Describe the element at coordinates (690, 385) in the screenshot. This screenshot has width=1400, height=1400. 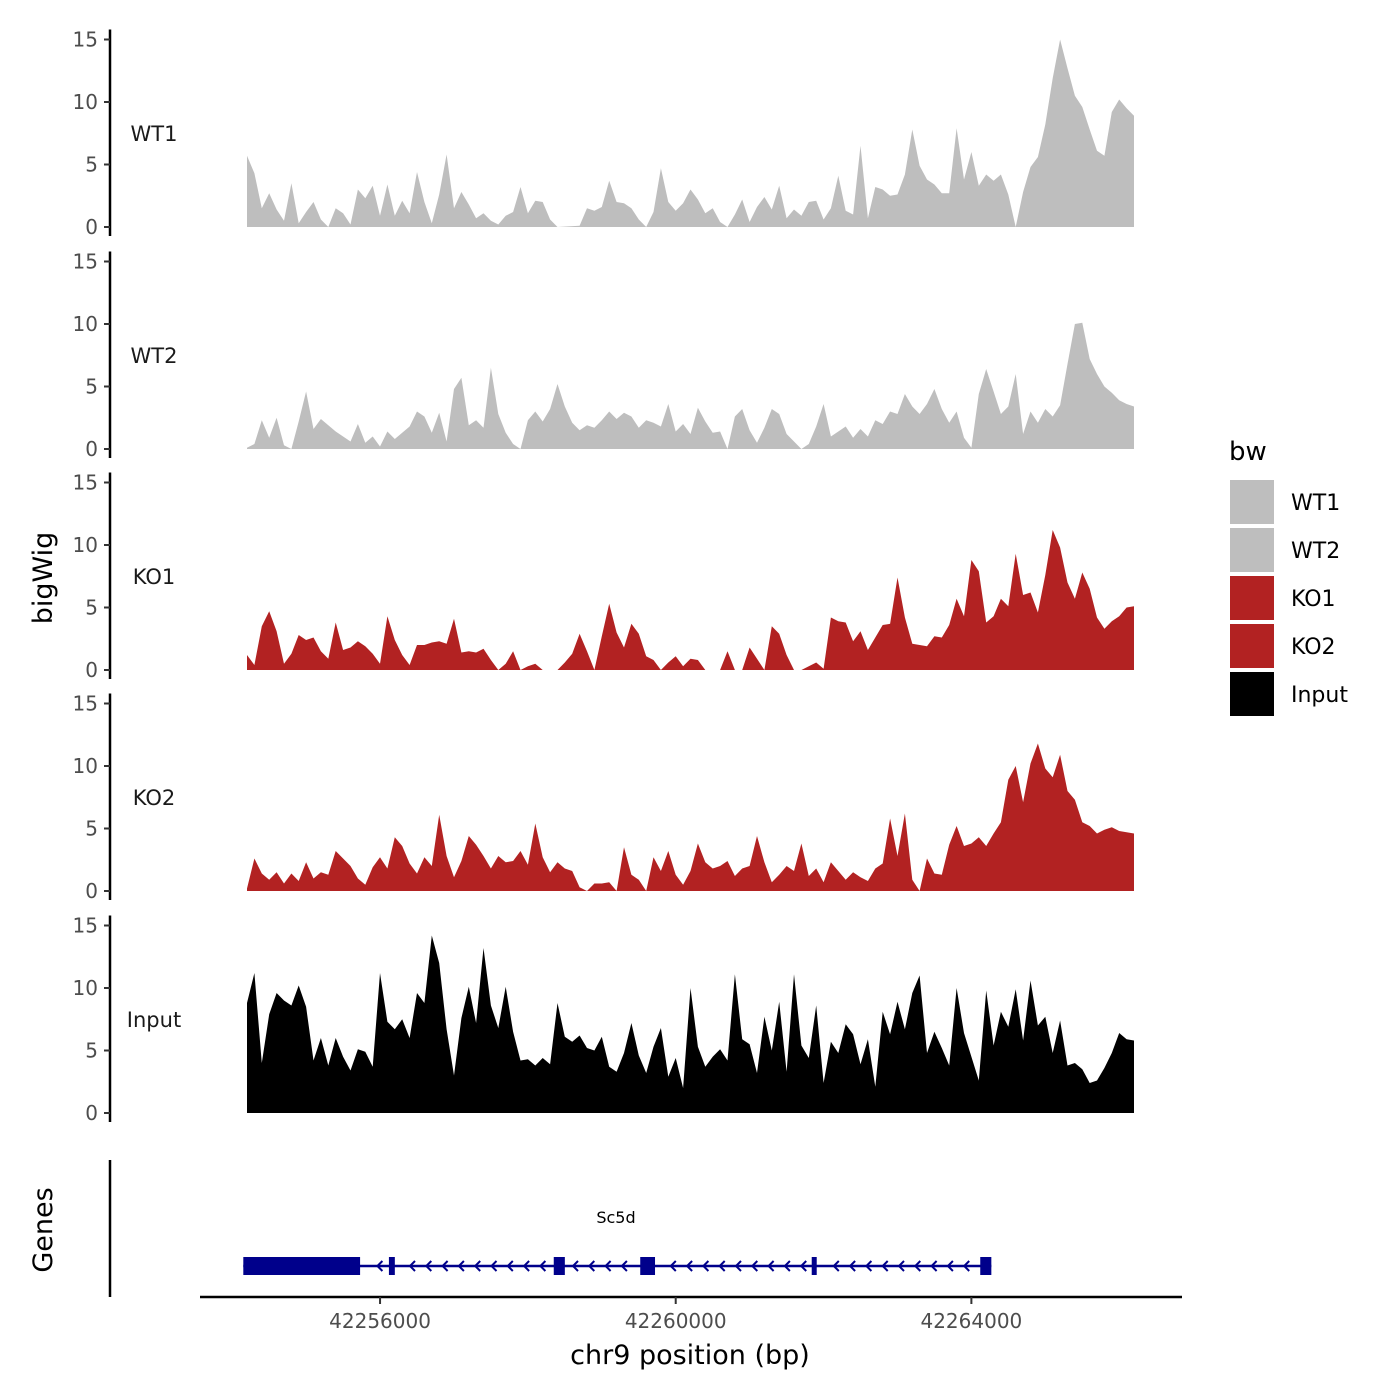
I see `area-wt2` at that location.